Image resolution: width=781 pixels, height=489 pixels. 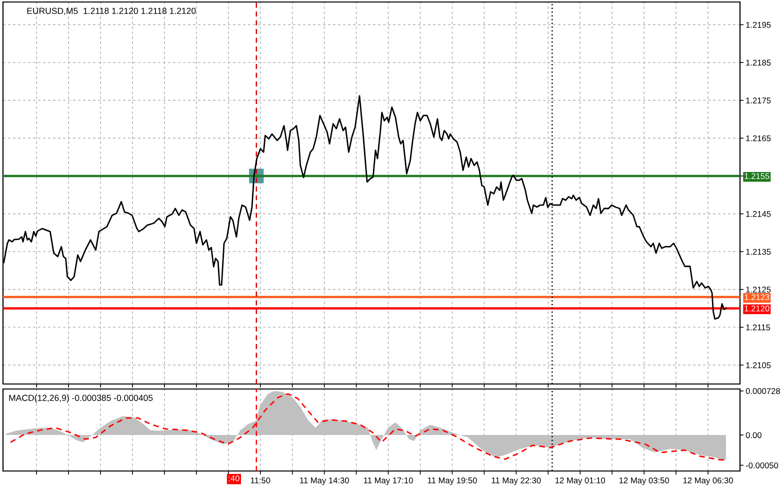 I want to click on y-tick-label: 1.2175, so click(x=758, y=101).